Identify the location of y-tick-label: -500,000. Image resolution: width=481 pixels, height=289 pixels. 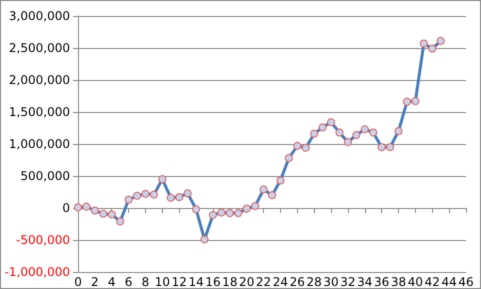
(43, 240).